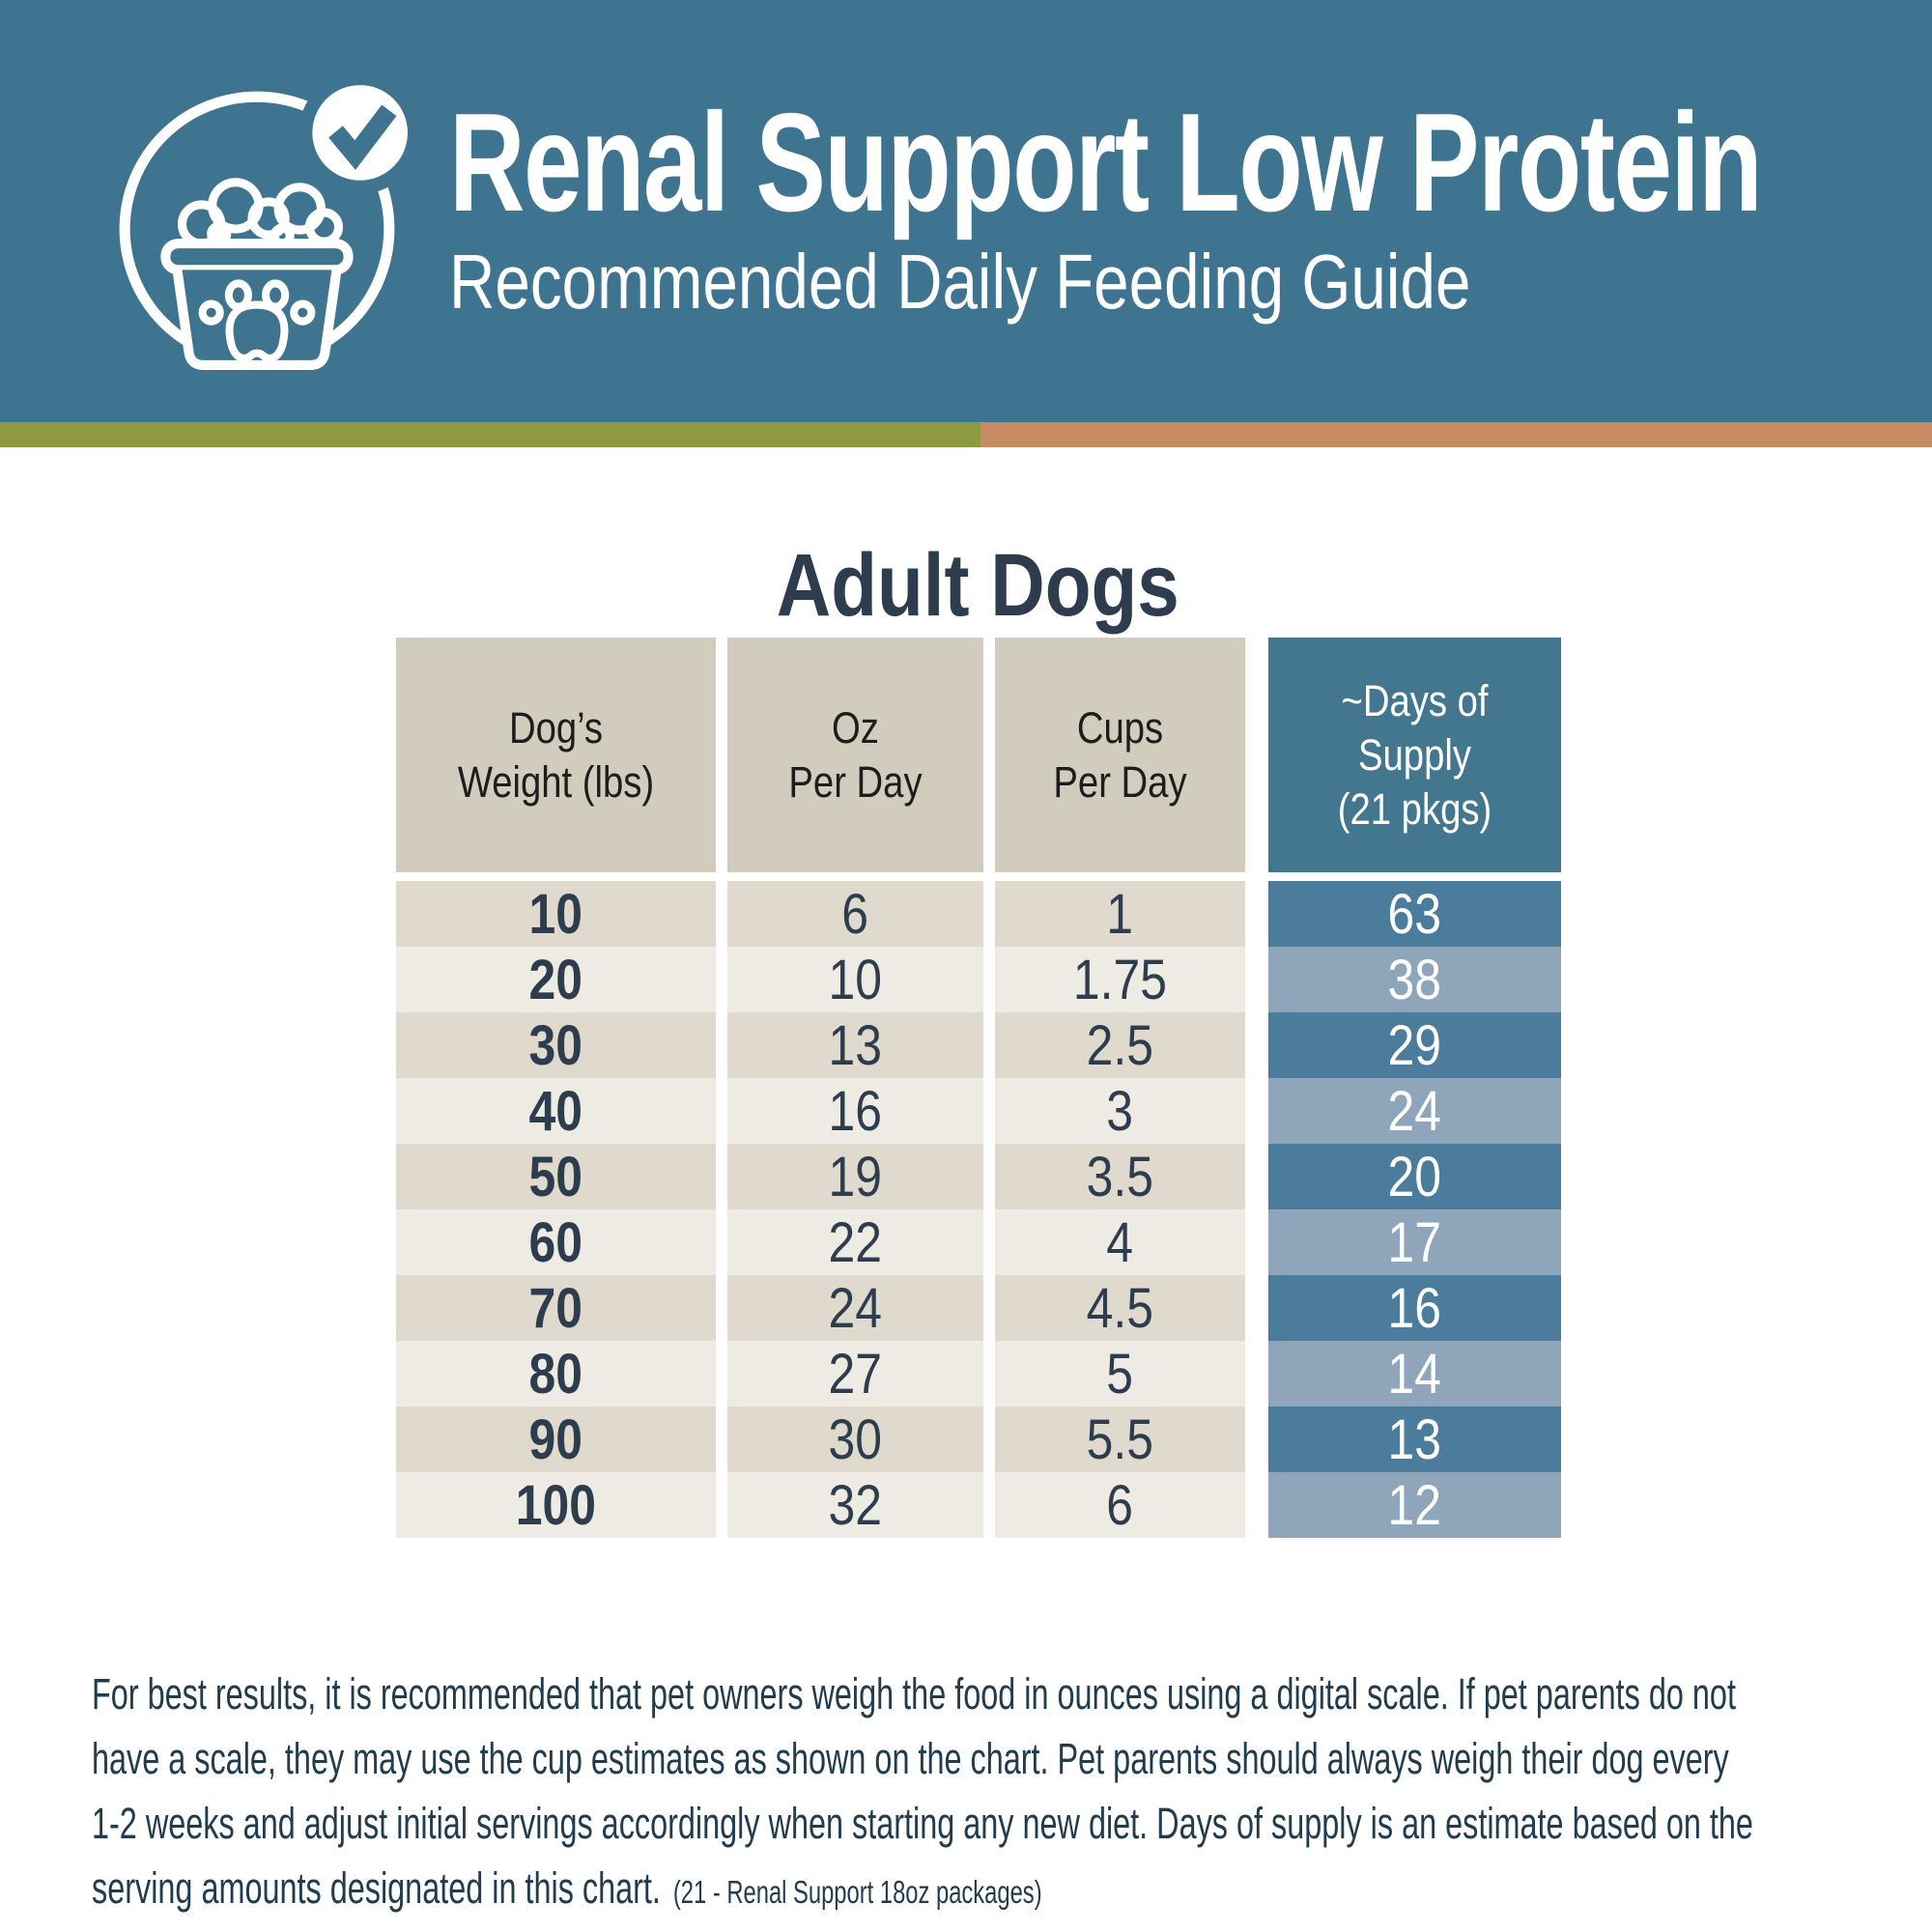 The height and width of the screenshot is (1932, 1932). Describe the element at coordinates (556, 1439) in the screenshot. I see `table-cell-weight-row9: 90` at that location.